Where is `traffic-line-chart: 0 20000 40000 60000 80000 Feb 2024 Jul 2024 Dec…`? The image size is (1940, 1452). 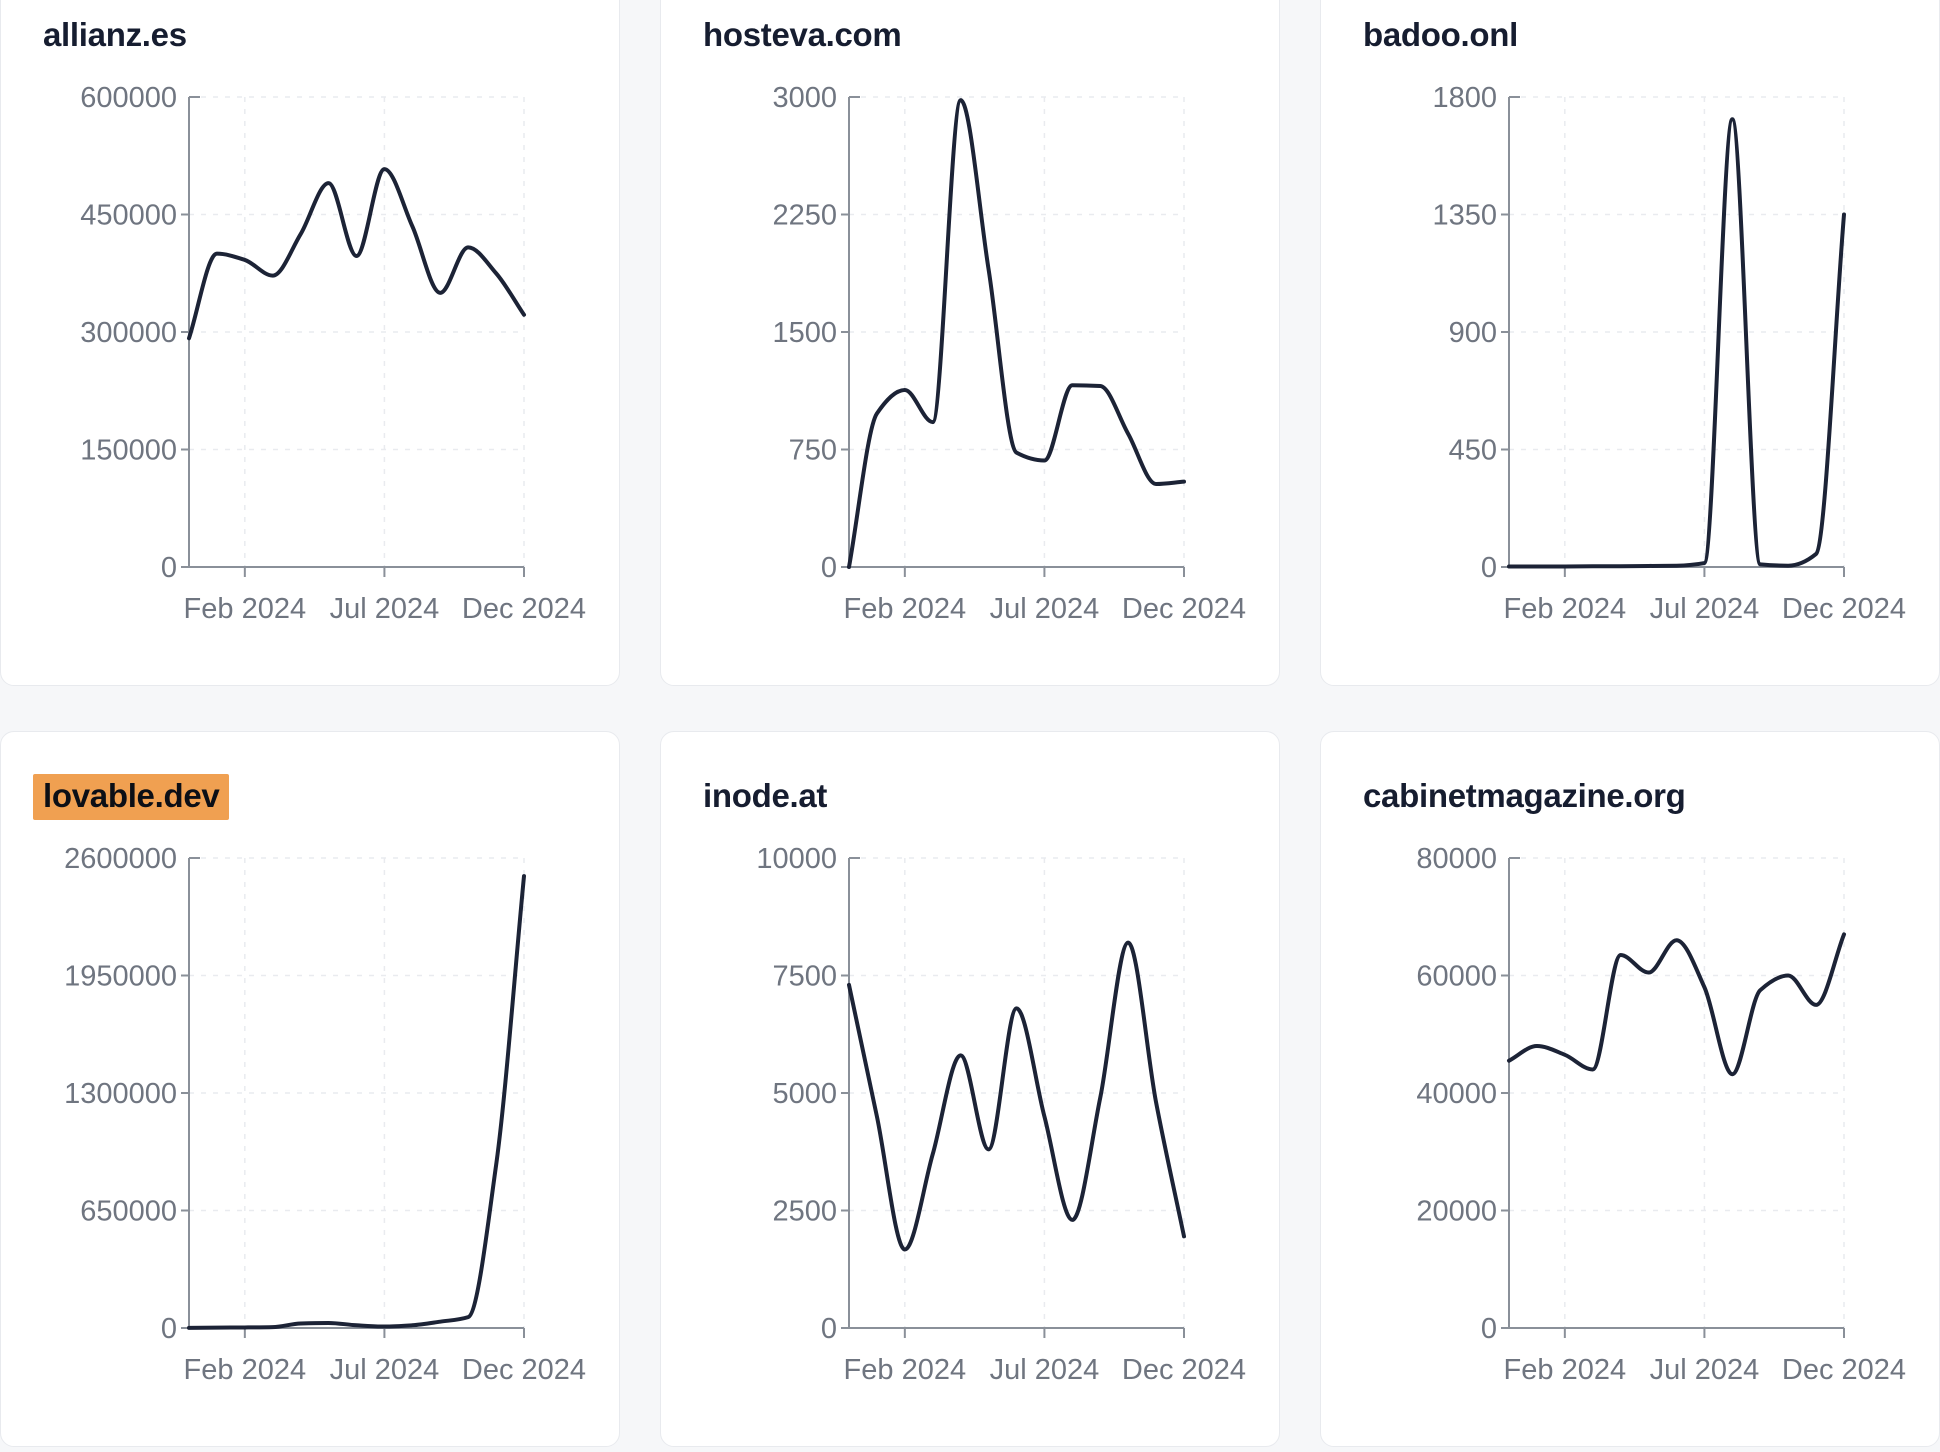
traffic-line-chart: 0 20000 40000 60000 80000 Feb 2024 Jul 2024 Dec… is located at coordinates (1661, 1114).